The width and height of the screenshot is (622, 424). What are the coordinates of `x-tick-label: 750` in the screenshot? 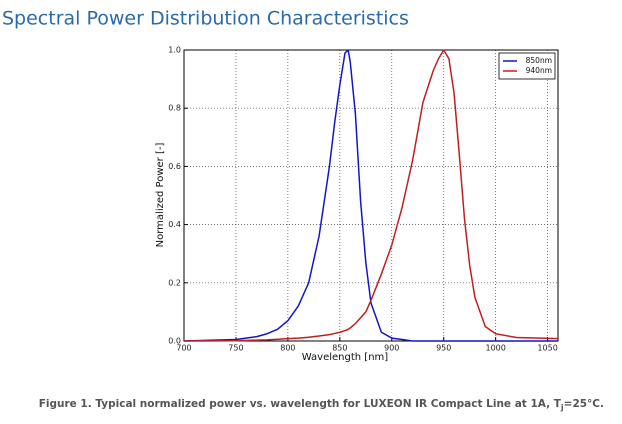 It's located at (235, 348).